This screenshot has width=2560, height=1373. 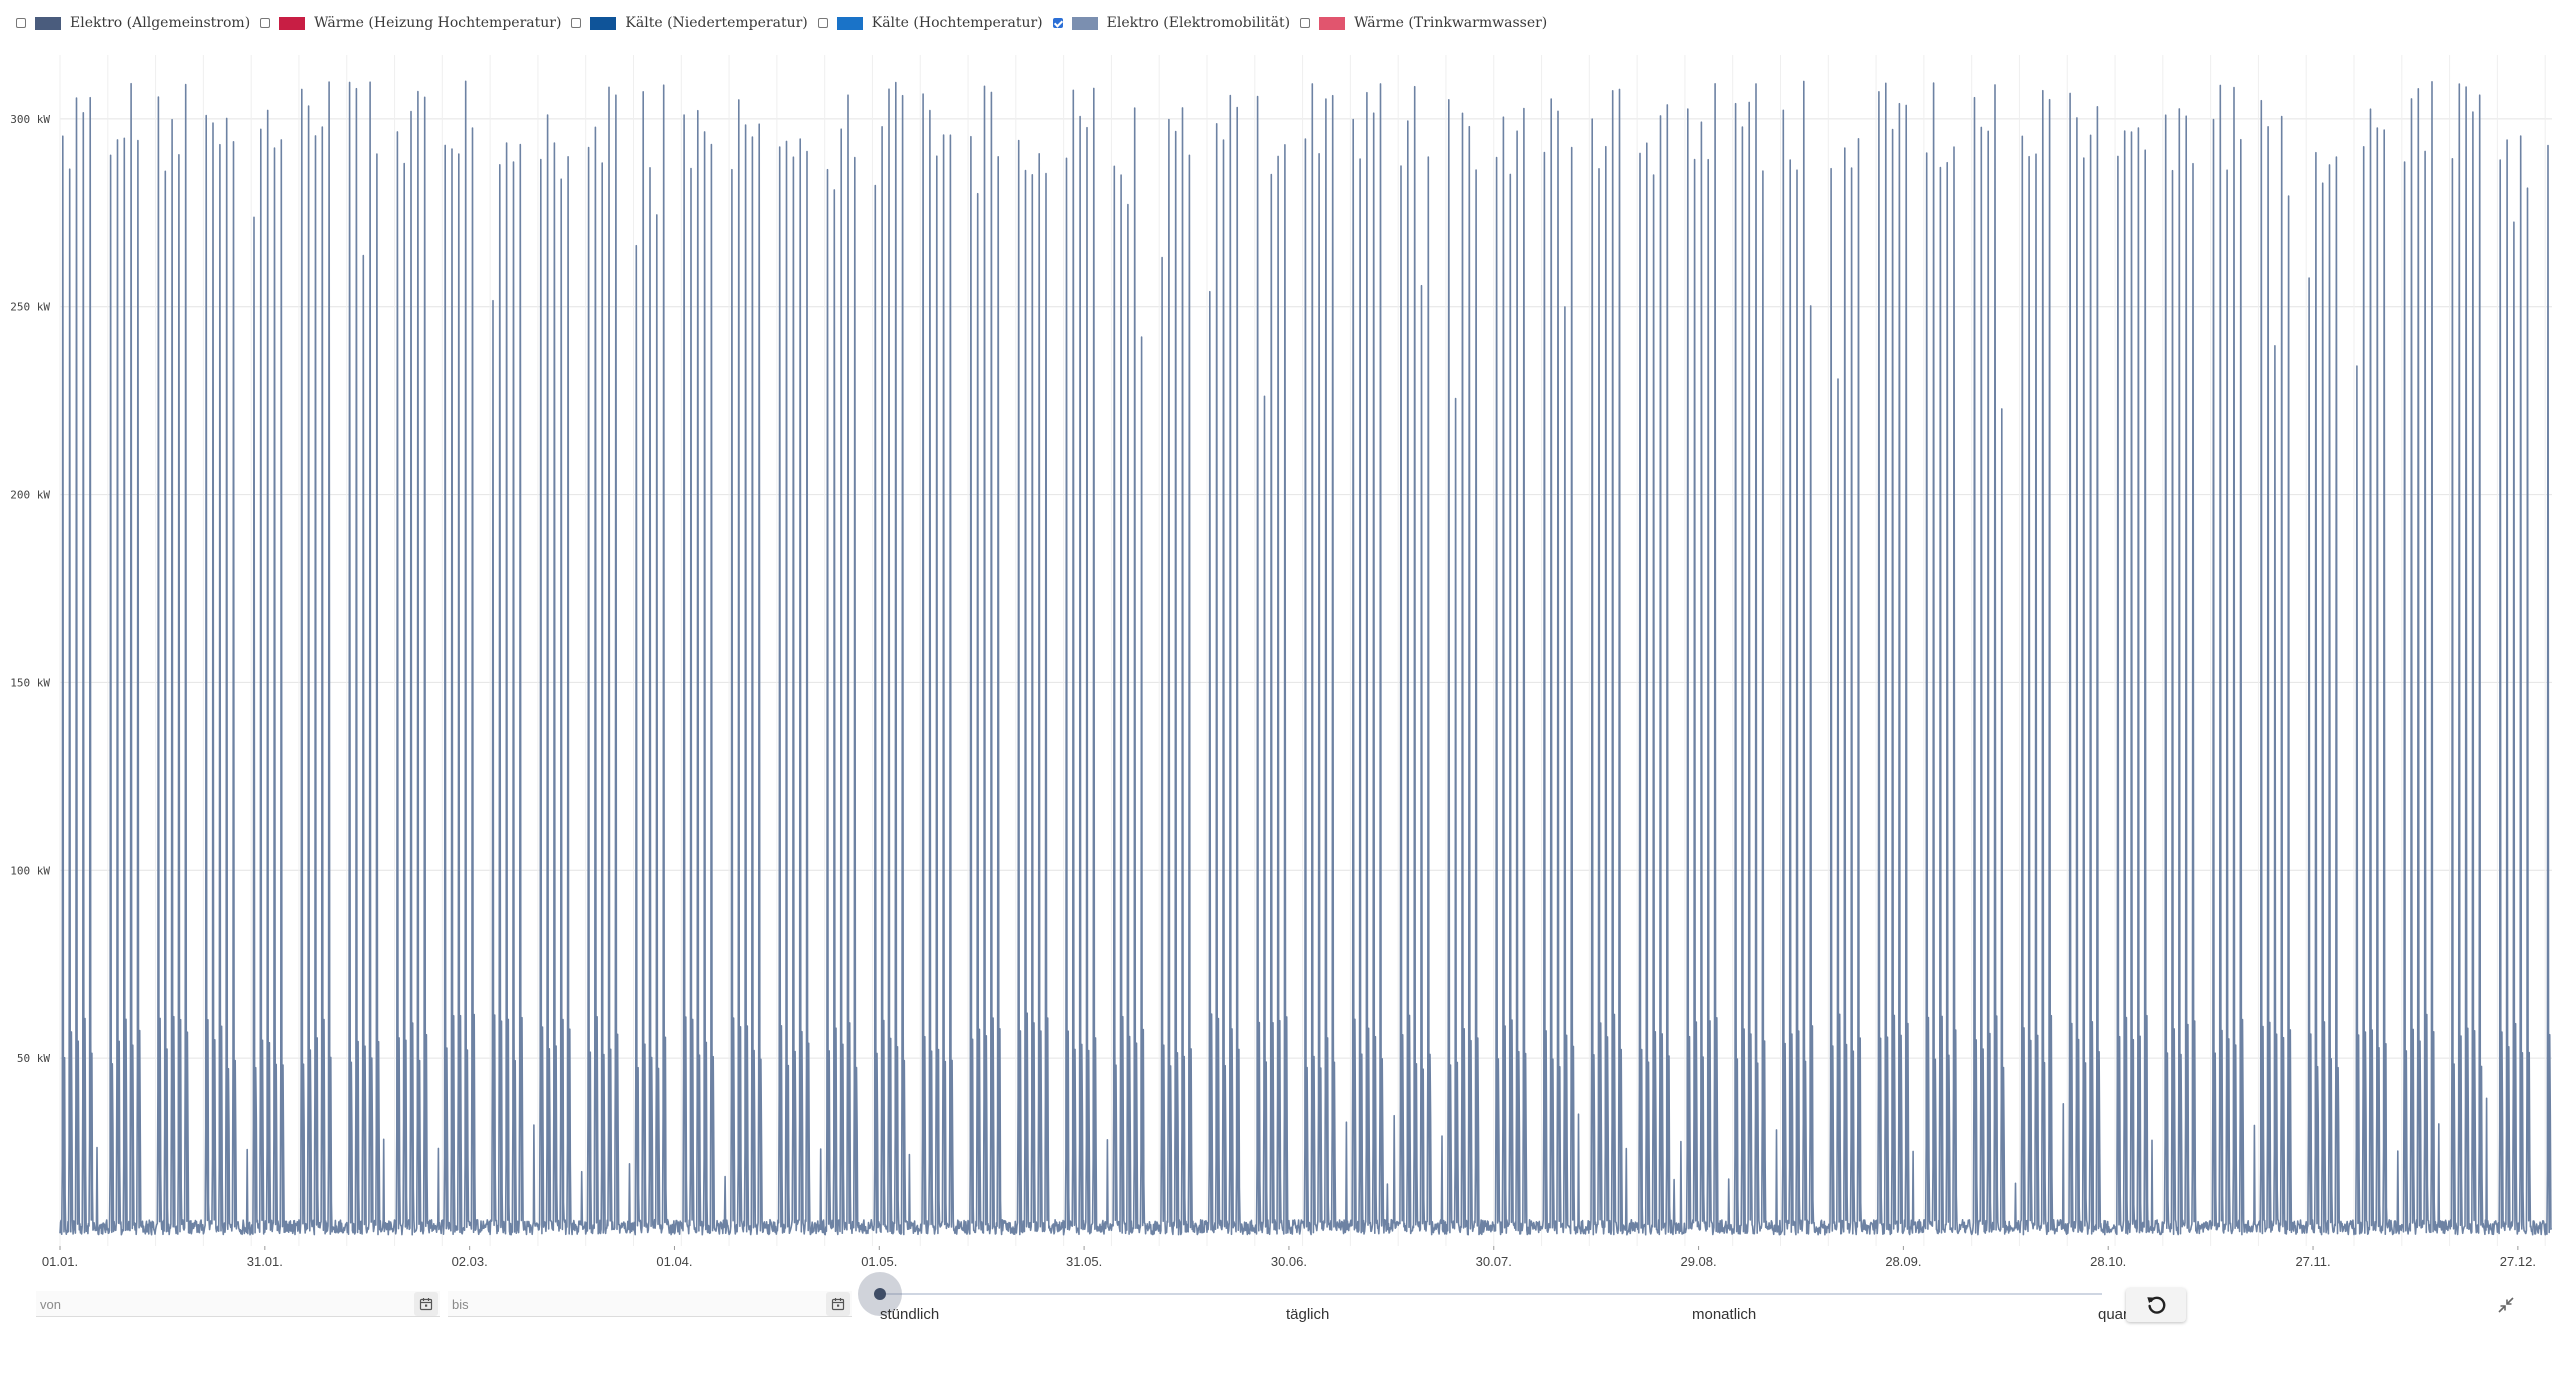 I want to click on collapse-button, so click(x=2506, y=1305).